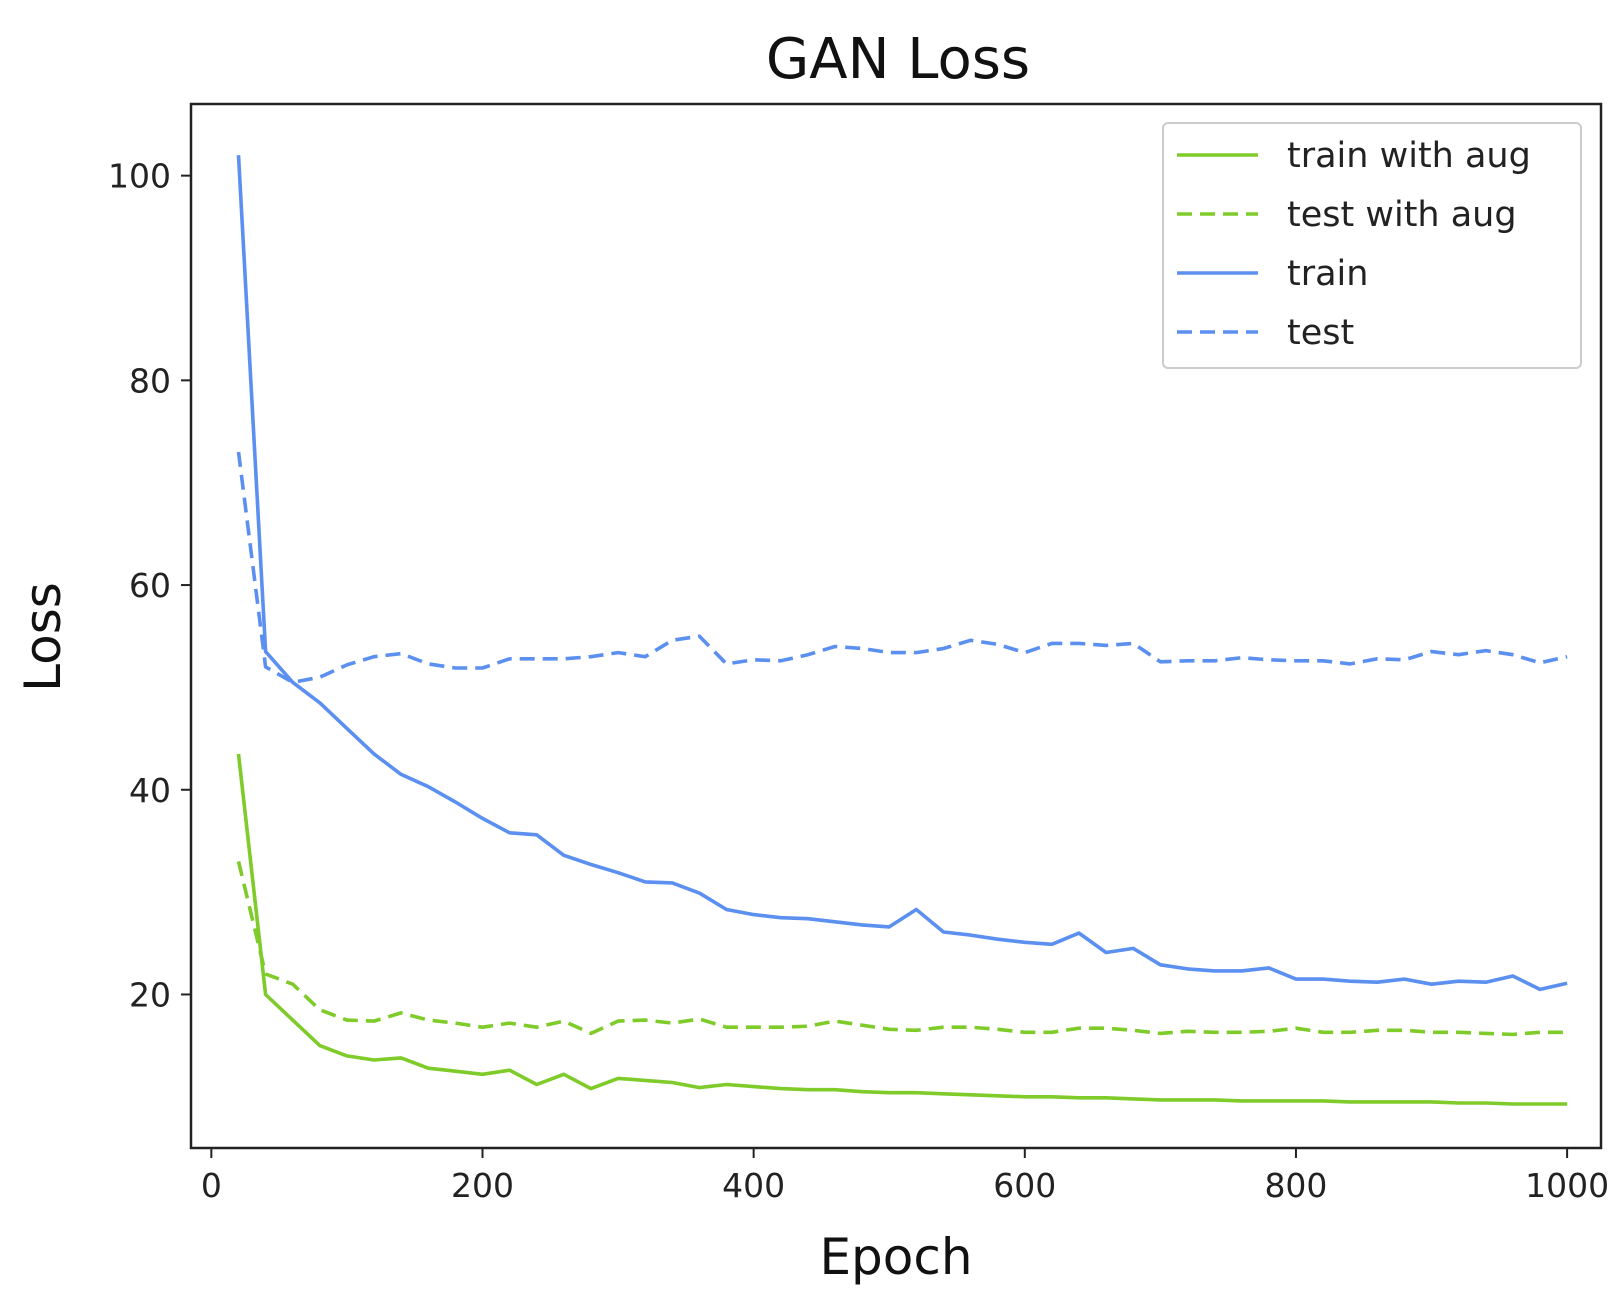  Describe the element at coordinates (1409, 156) in the screenshot. I see `legend-label-train-with-aug: train with aug` at that location.